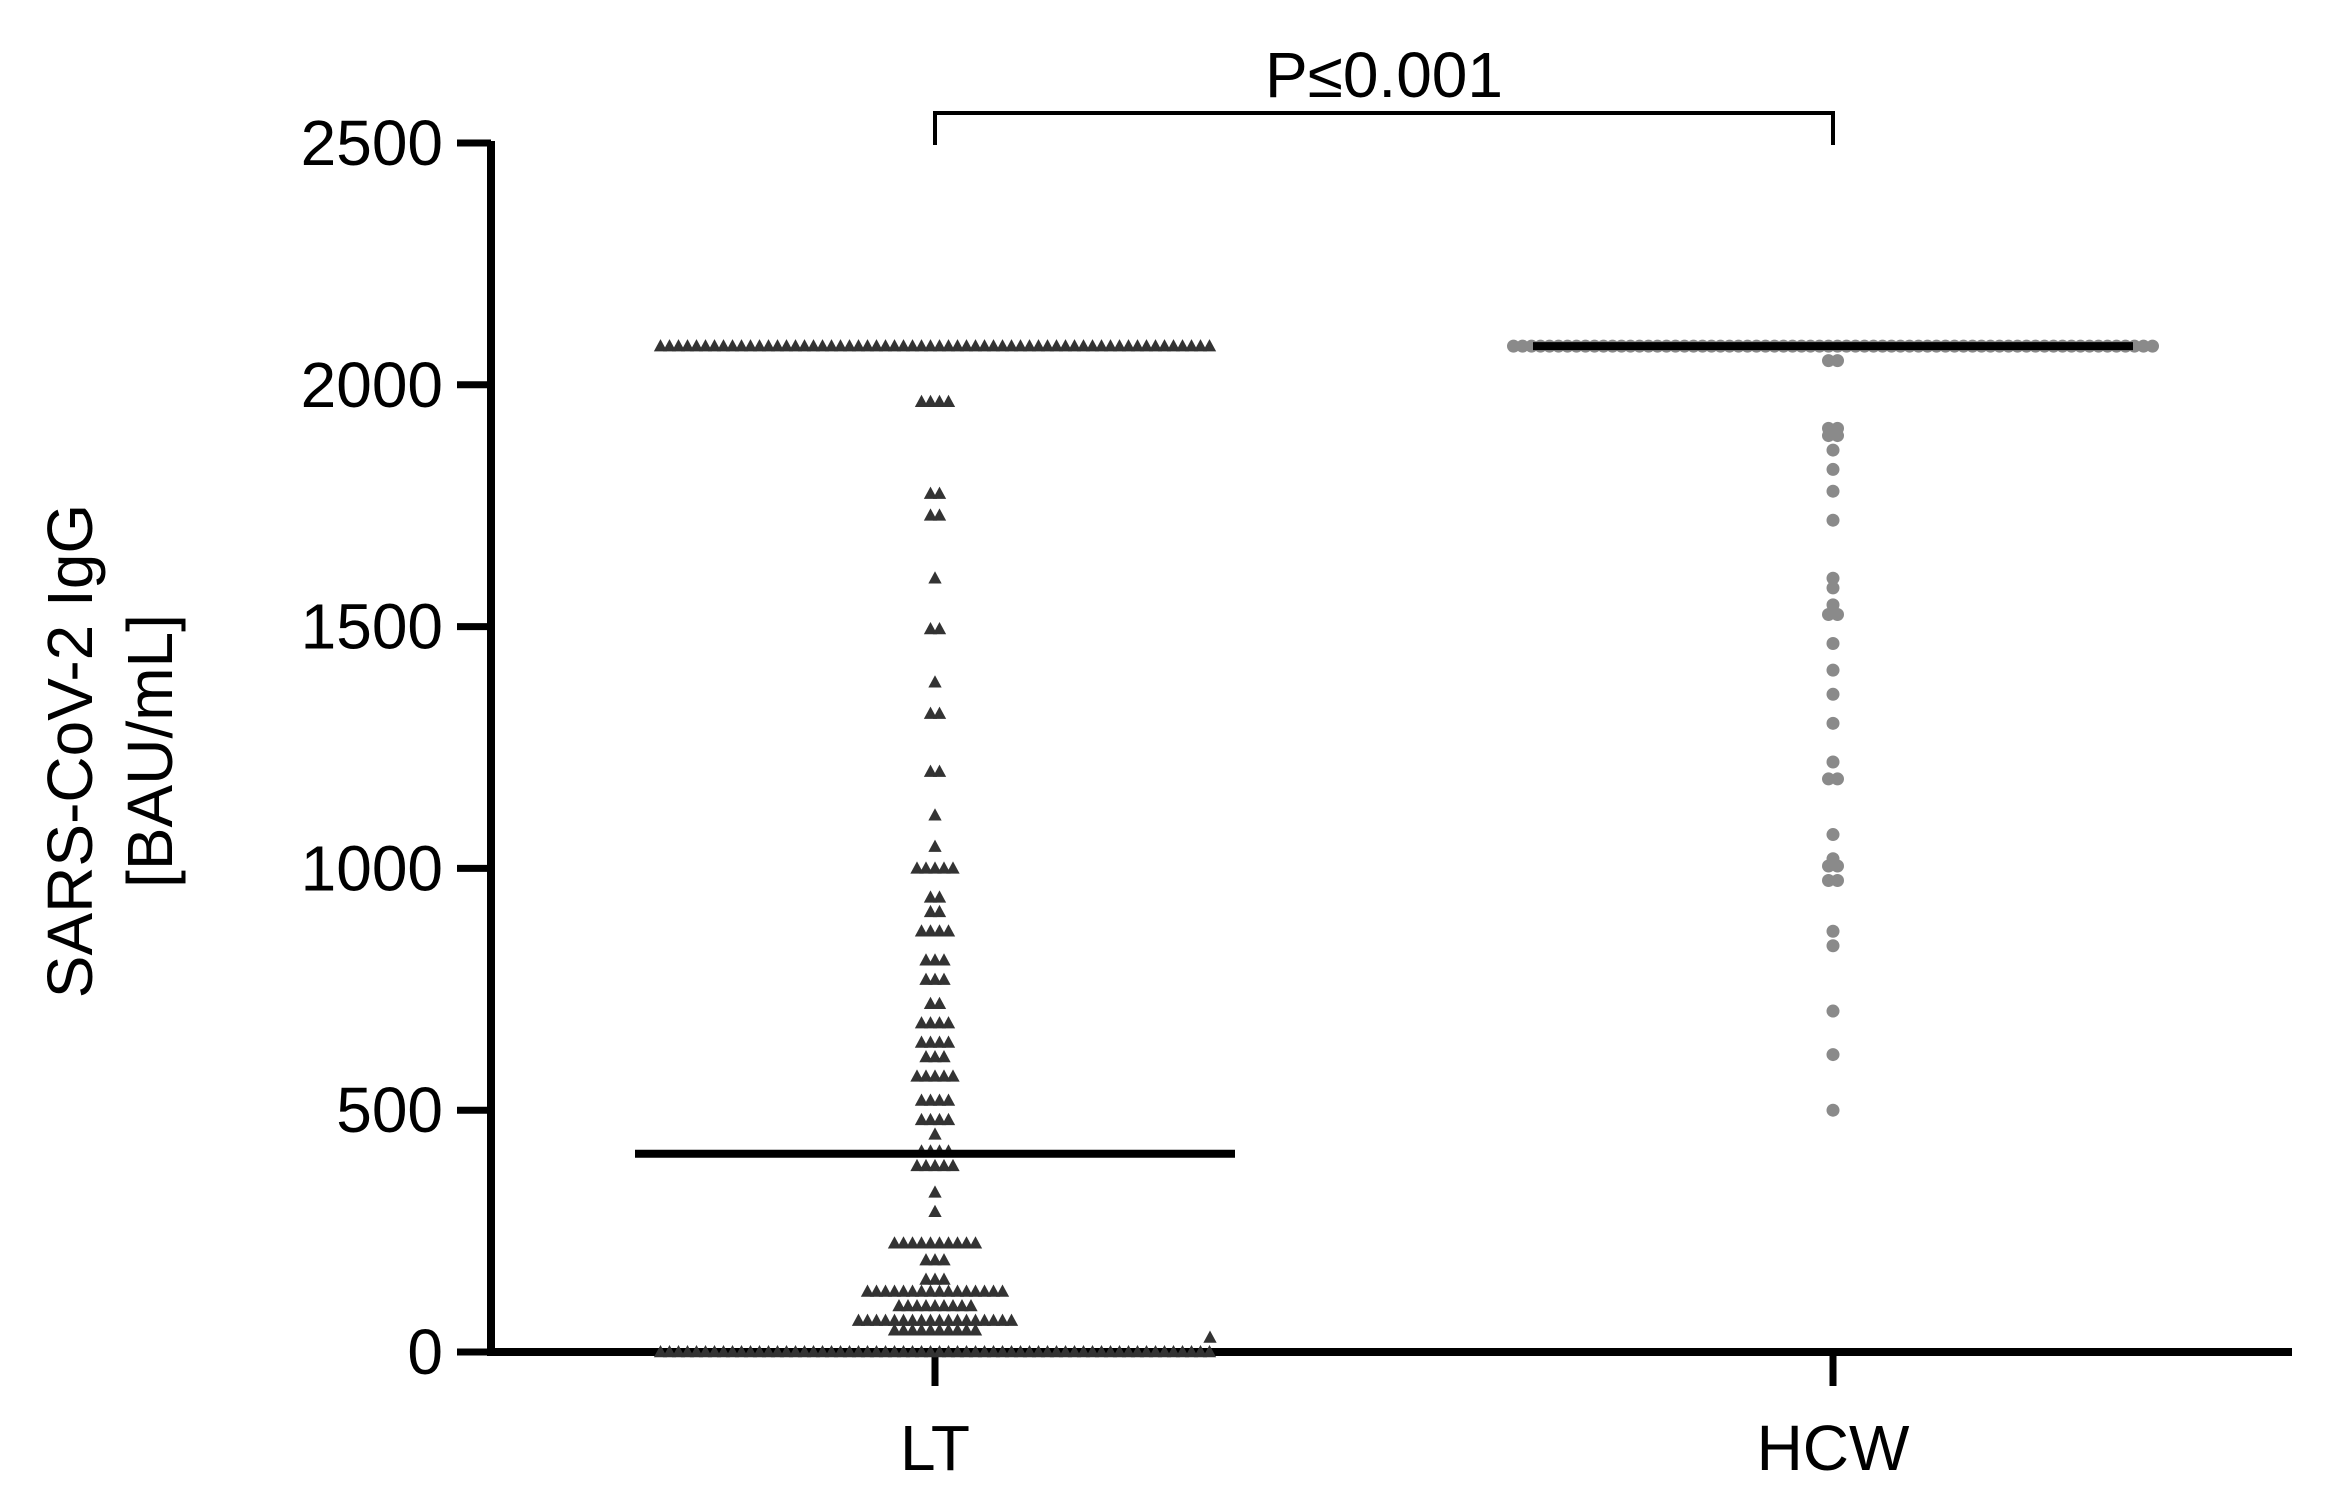  I want to click on y-tick-label: 2500, so click(372, 143).